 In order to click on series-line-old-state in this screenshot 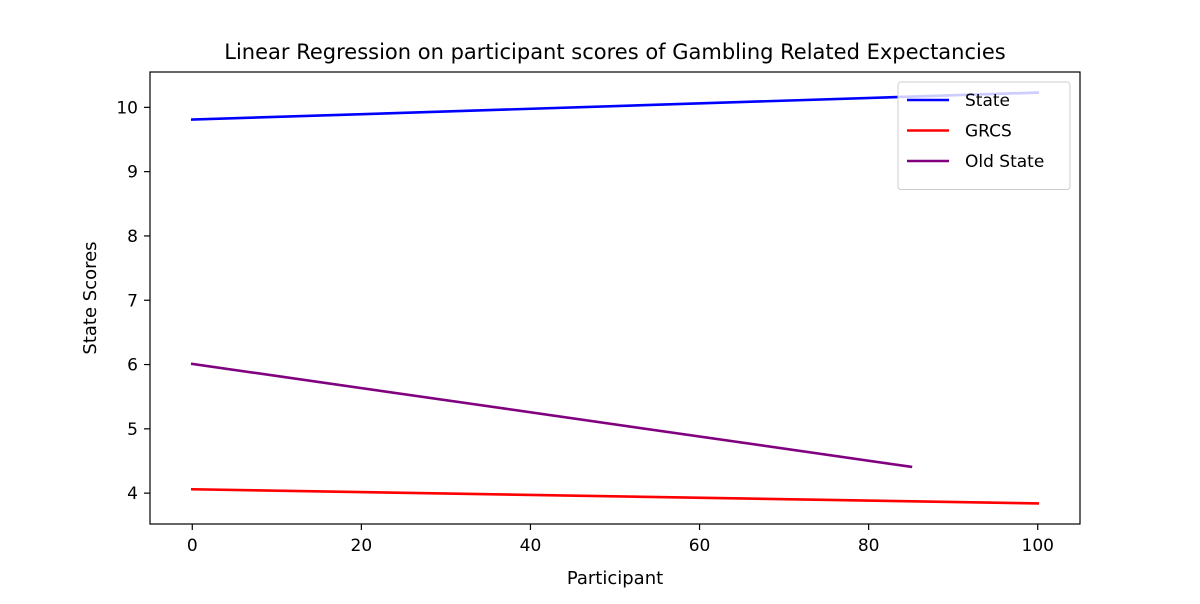, I will do `click(551, 415)`.